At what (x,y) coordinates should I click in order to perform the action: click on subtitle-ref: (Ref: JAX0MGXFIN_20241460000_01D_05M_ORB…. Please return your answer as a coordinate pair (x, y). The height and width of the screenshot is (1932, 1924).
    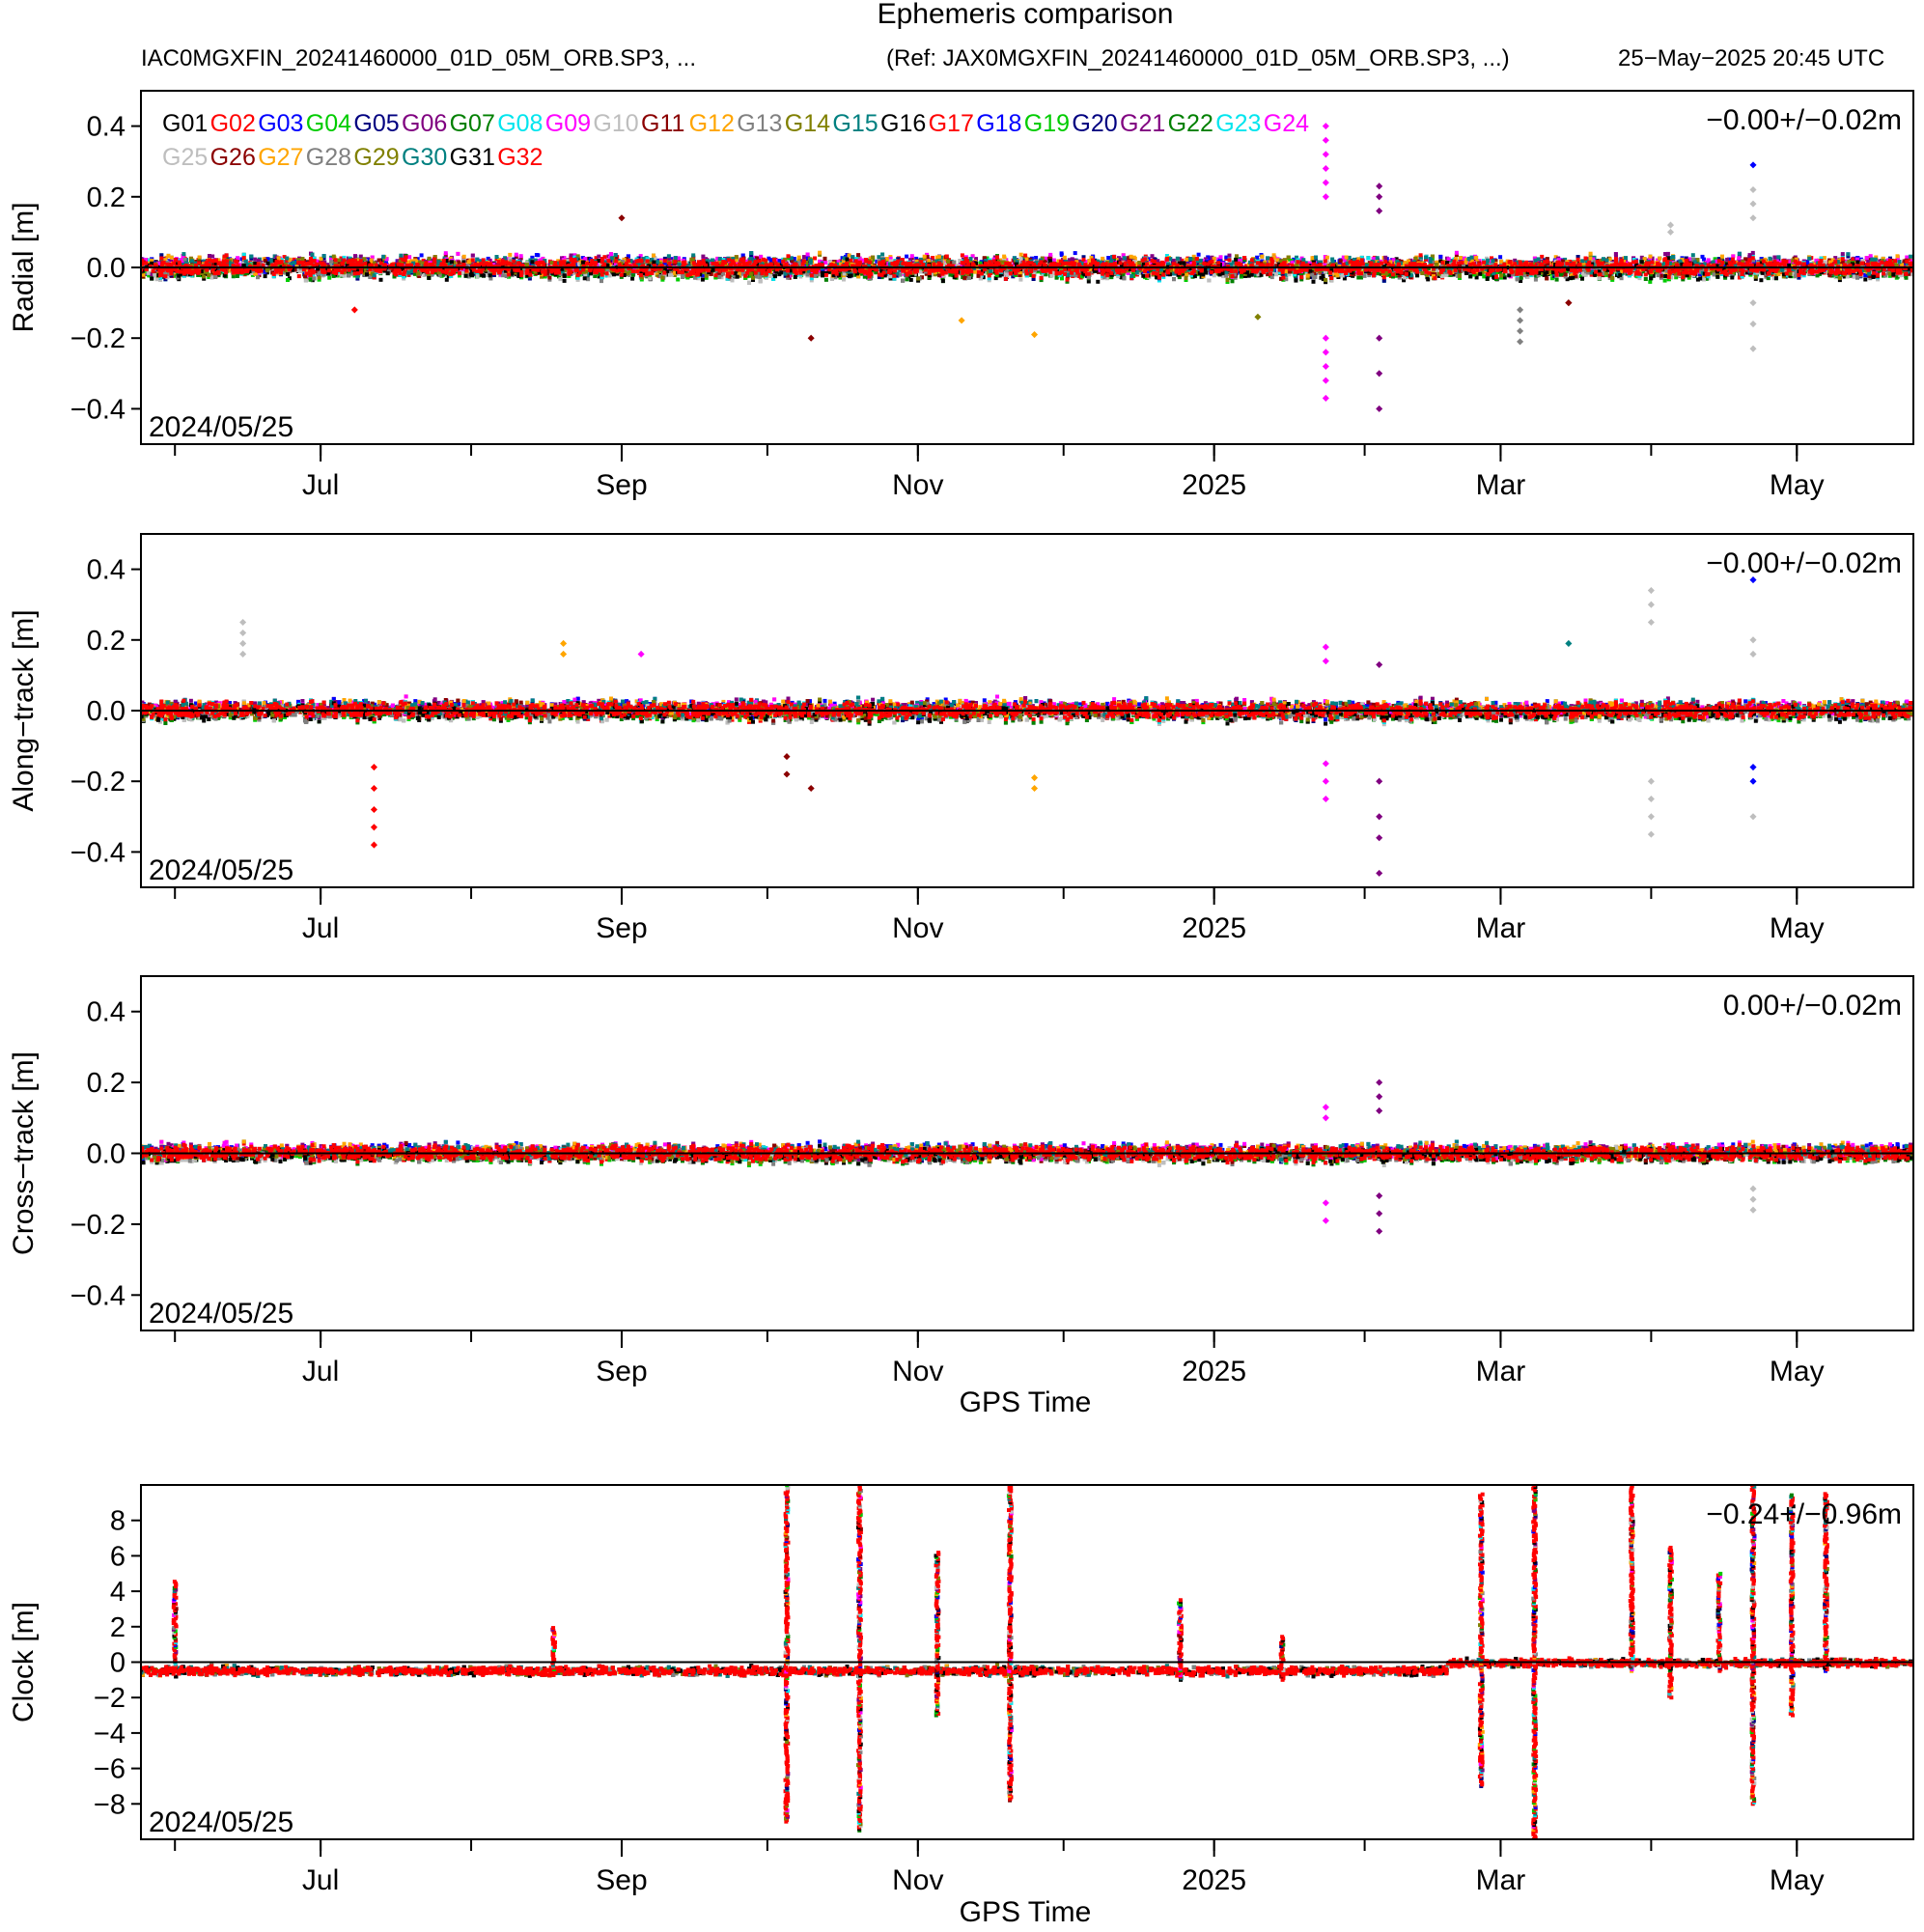
    Looking at the image, I should click on (1198, 58).